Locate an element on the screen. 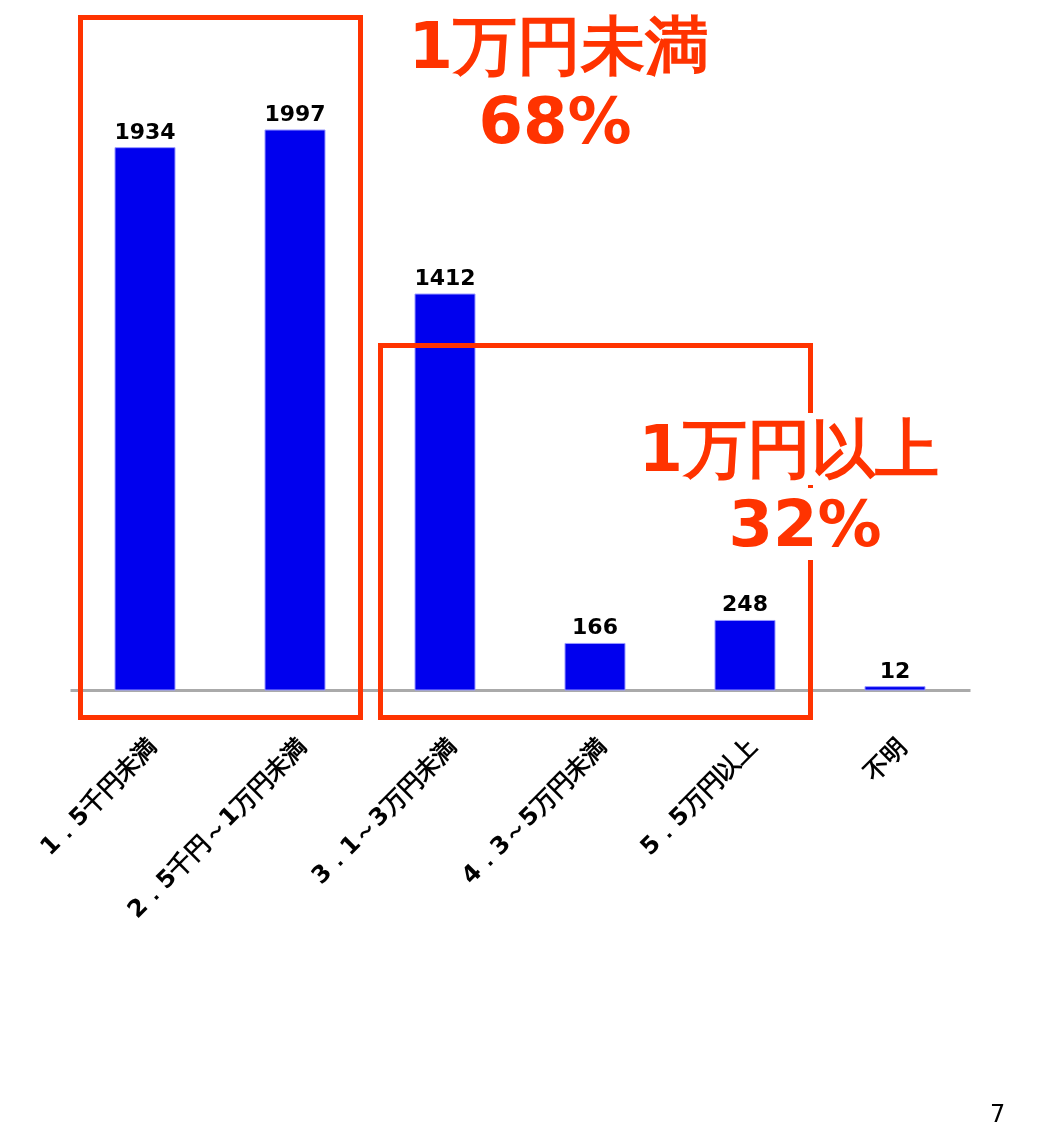  data-label: 12 is located at coordinates (895, 670).